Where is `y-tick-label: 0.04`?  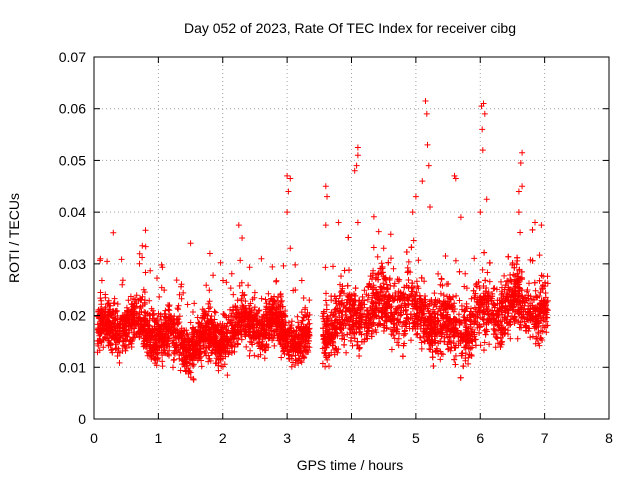
y-tick-label: 0.04 is located at coordinates (72, 212).